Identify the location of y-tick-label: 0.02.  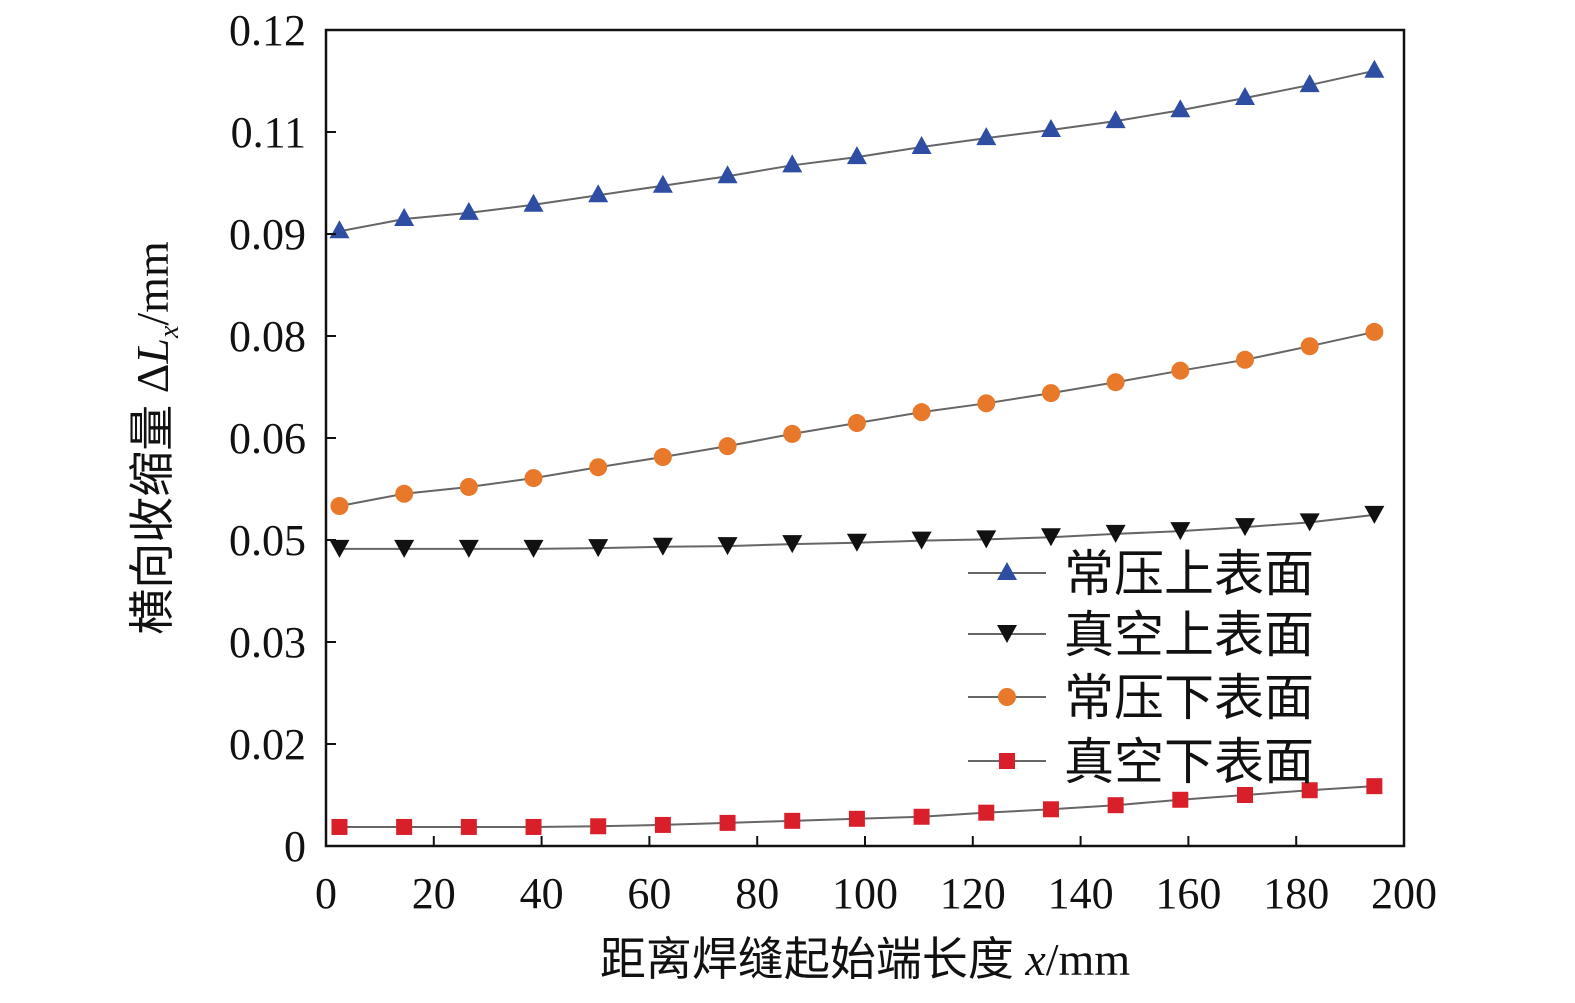
(267, 744).